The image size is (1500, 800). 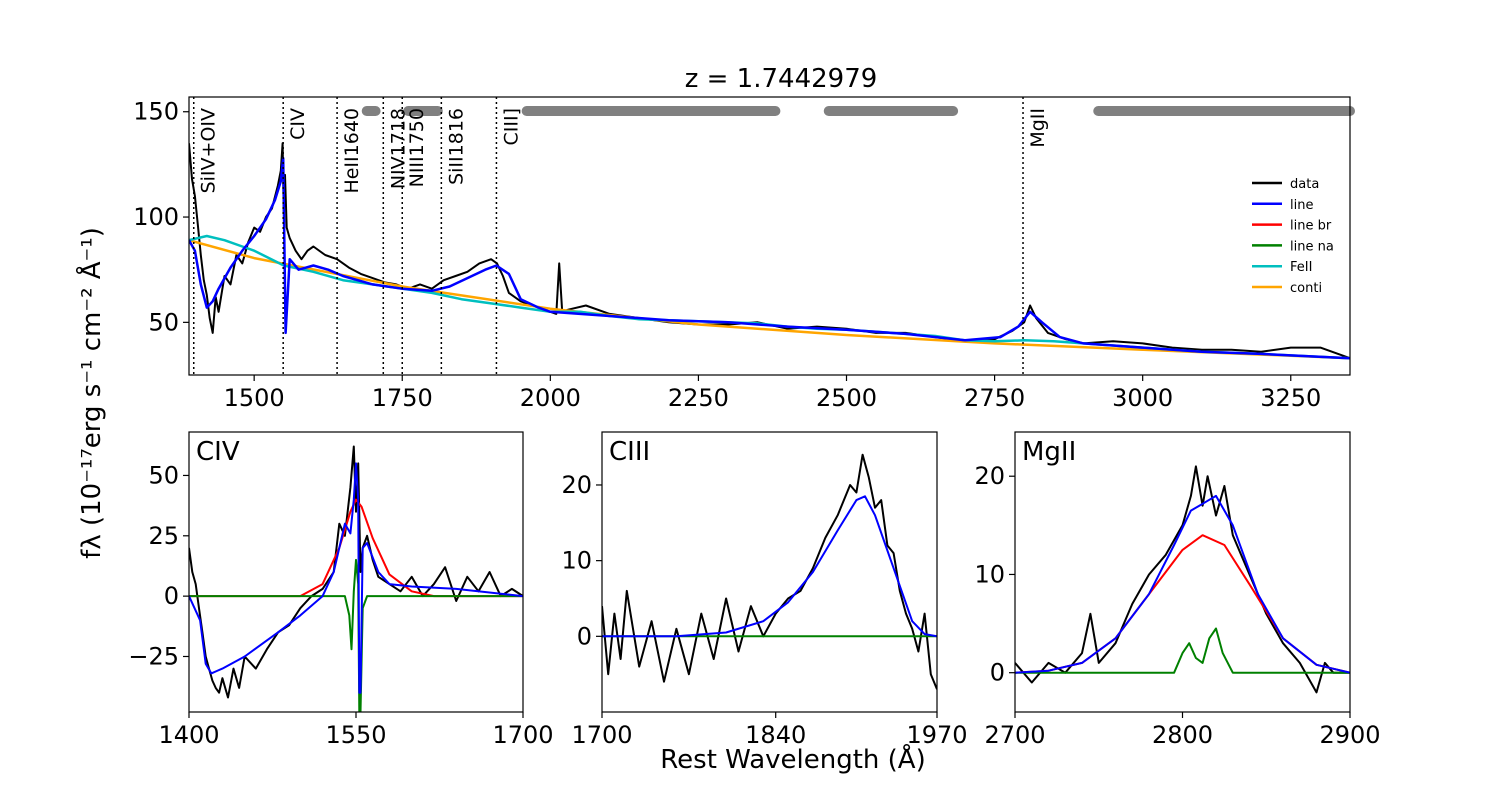 I want to click on x-tick-label: 1500, so click(x=254, y=398).